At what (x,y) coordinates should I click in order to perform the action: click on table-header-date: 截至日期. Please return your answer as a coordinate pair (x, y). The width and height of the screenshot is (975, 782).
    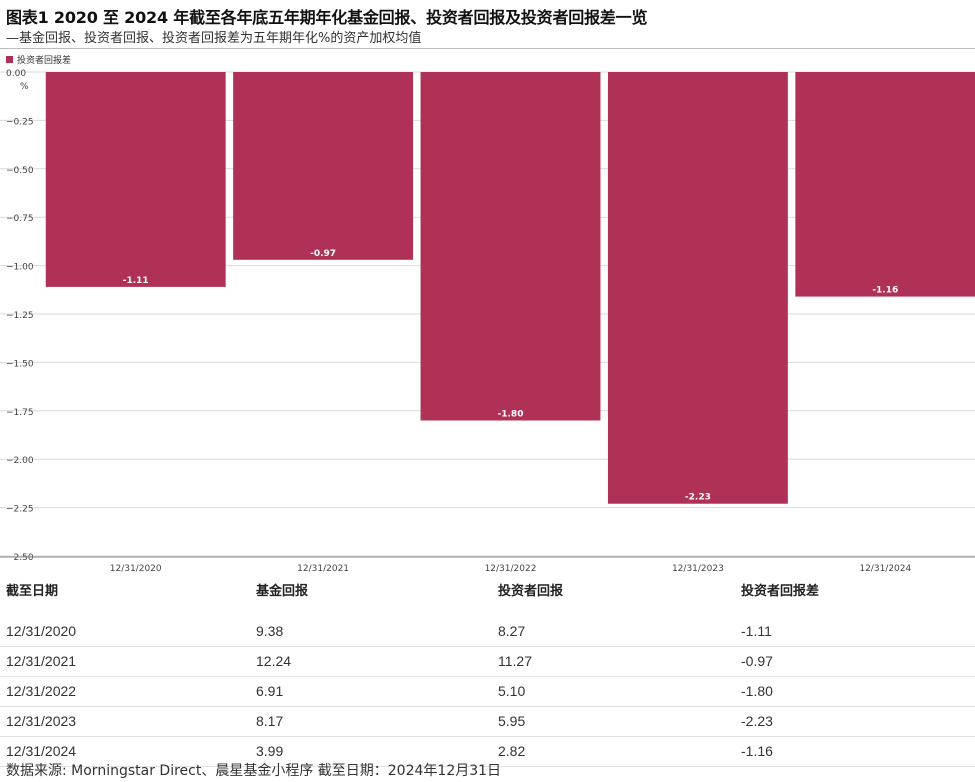
    Looking at the image, I should click on (32, 591).